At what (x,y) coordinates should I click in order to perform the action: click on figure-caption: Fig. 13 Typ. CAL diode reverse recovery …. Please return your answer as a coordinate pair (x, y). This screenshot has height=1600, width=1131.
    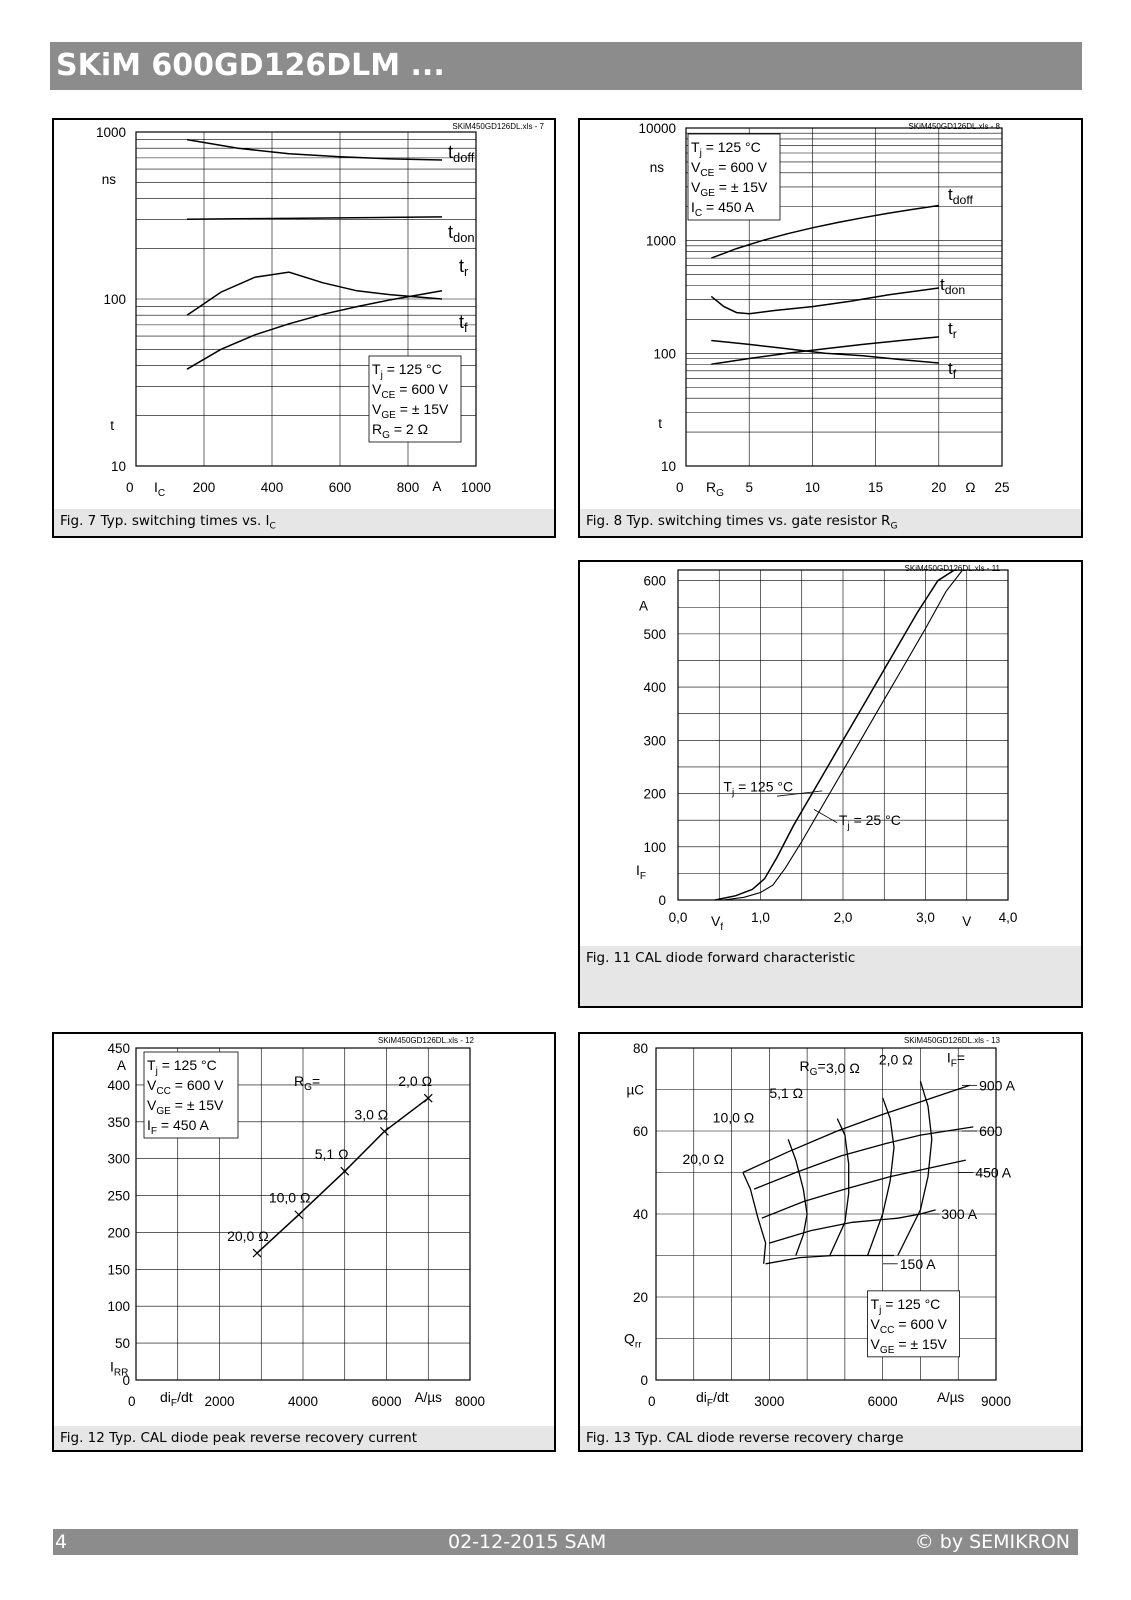
    Looking at the image, I should click on (830, 1438).